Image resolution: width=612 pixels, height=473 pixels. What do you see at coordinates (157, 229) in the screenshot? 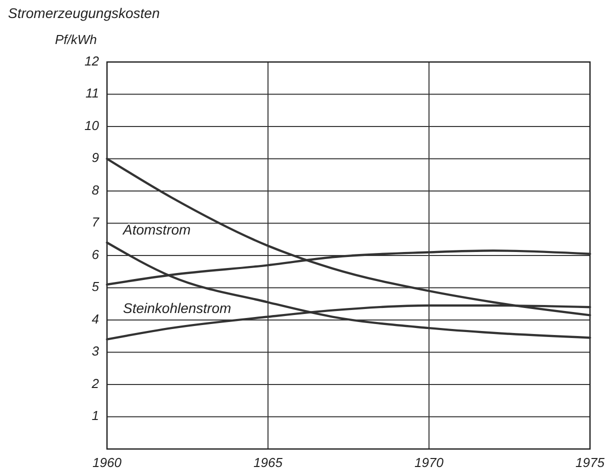
I see `series-label: Atomstrom` at bounding box center [157, 229].